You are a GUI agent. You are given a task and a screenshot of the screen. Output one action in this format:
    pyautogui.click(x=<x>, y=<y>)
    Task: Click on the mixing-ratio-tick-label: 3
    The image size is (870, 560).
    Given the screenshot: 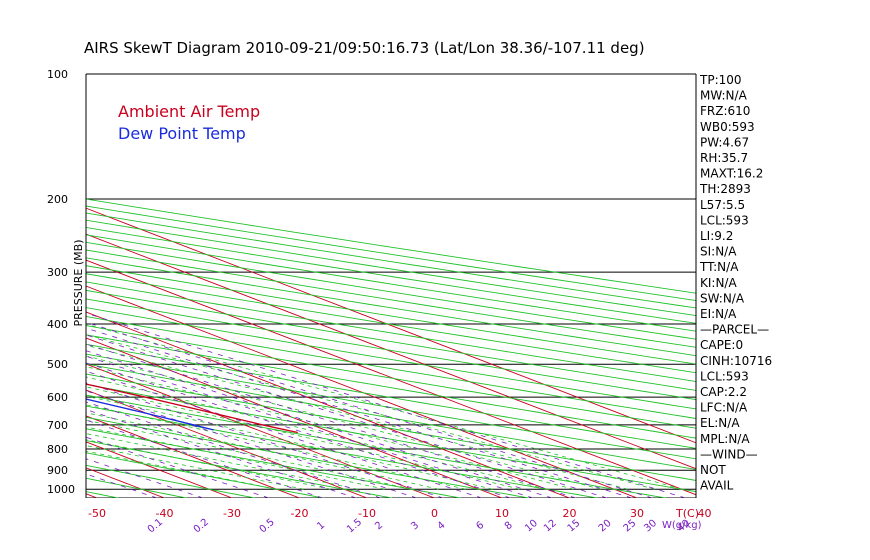 What is the action you would take?
    pyautogui.click(x=415, y=526)
    